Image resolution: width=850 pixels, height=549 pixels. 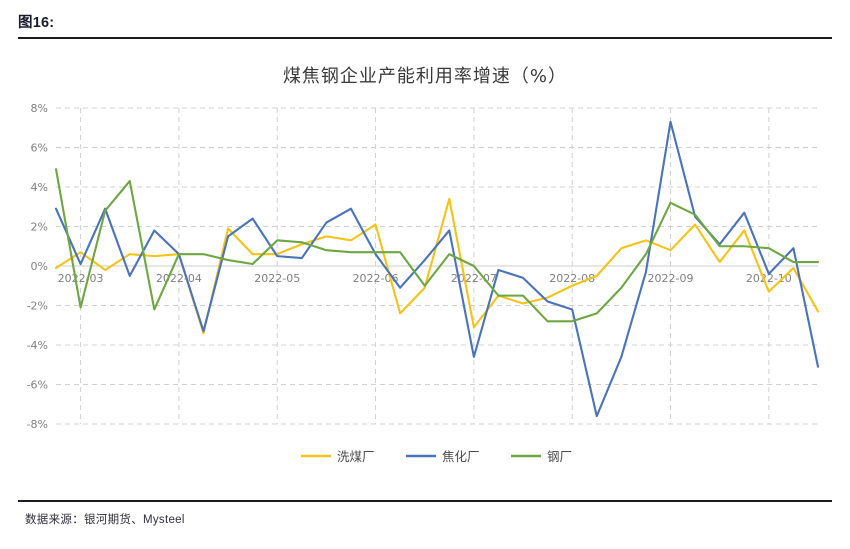 I want to click on x-axis-tick-label: 2022-05, so click(x=277, y=278).